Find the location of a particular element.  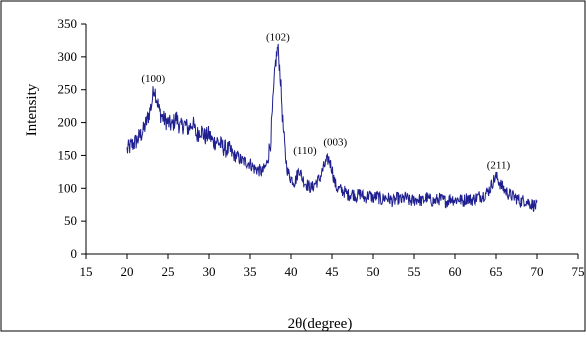

x-tick-label: 15 is located at coordinates (86, 271).